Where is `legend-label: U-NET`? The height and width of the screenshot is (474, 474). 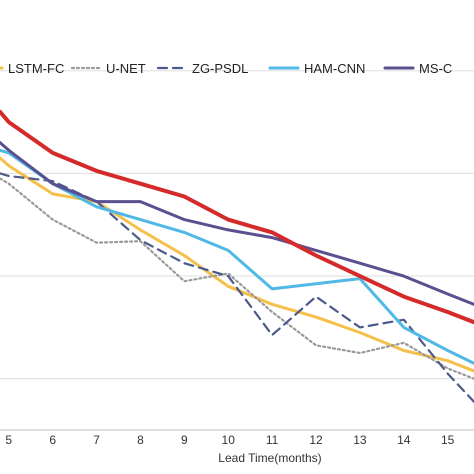 legend-label: U-NET is located at coordinates (126, 68).